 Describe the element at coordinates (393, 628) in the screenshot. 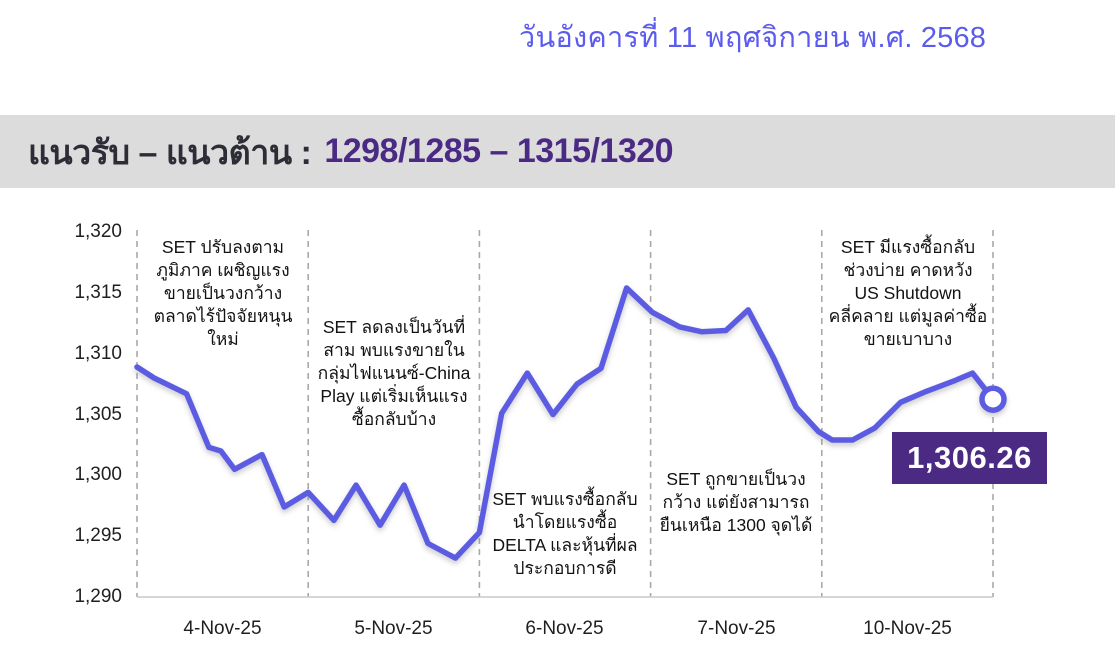

I see `x-axis-label: 5-Nov-25` at that location.